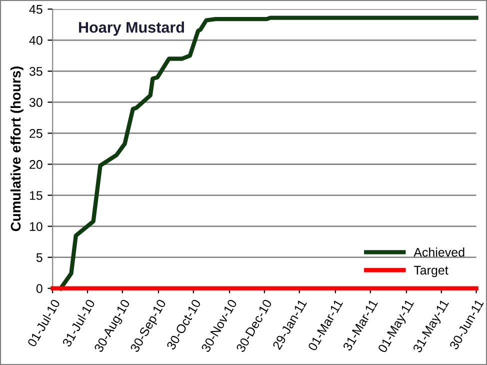  What do you see at coordinates (131, 29) in the screenshot?
I see `annotation: Hoary Mustard` at bounding box center [131, 29].